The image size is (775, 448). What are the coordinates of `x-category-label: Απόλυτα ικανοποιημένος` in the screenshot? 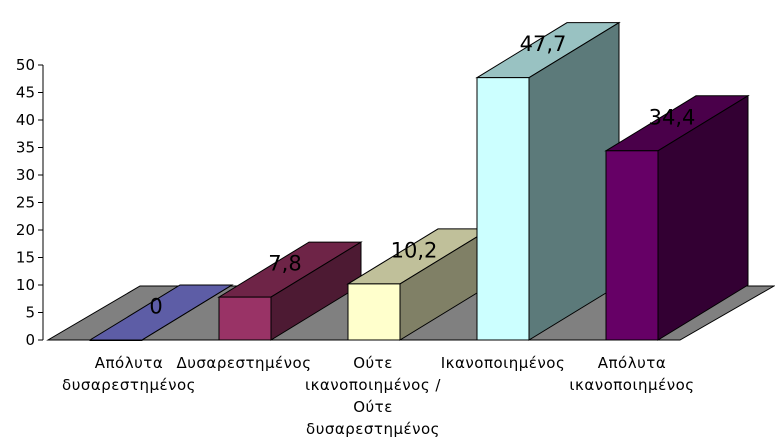 It's located at (631, 374).